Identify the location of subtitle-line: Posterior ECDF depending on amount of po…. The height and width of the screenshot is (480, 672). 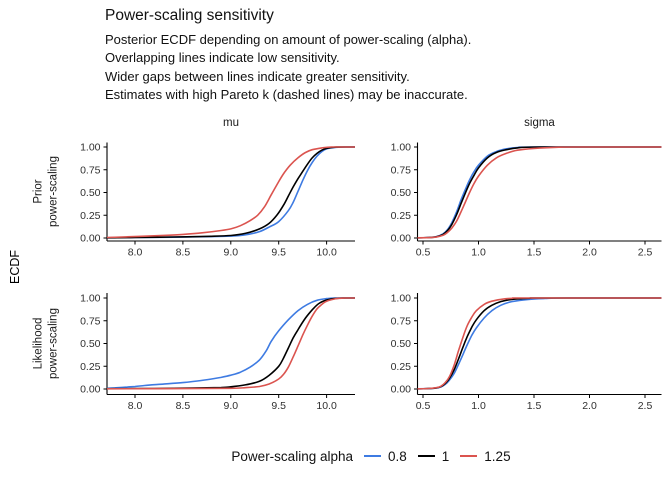
(288, 39).